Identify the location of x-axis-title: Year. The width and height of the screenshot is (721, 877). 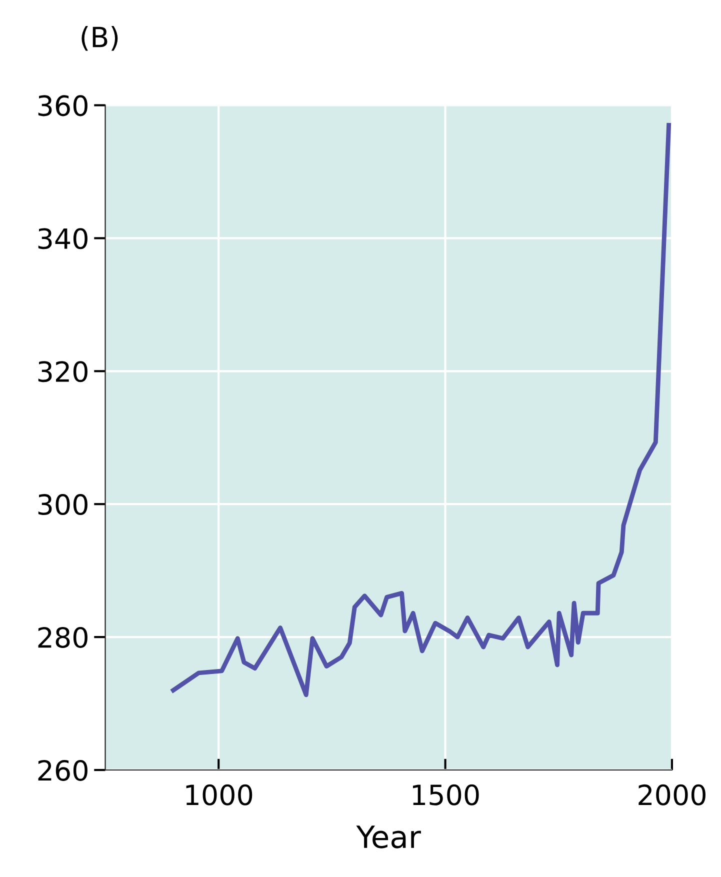
(388, 837).